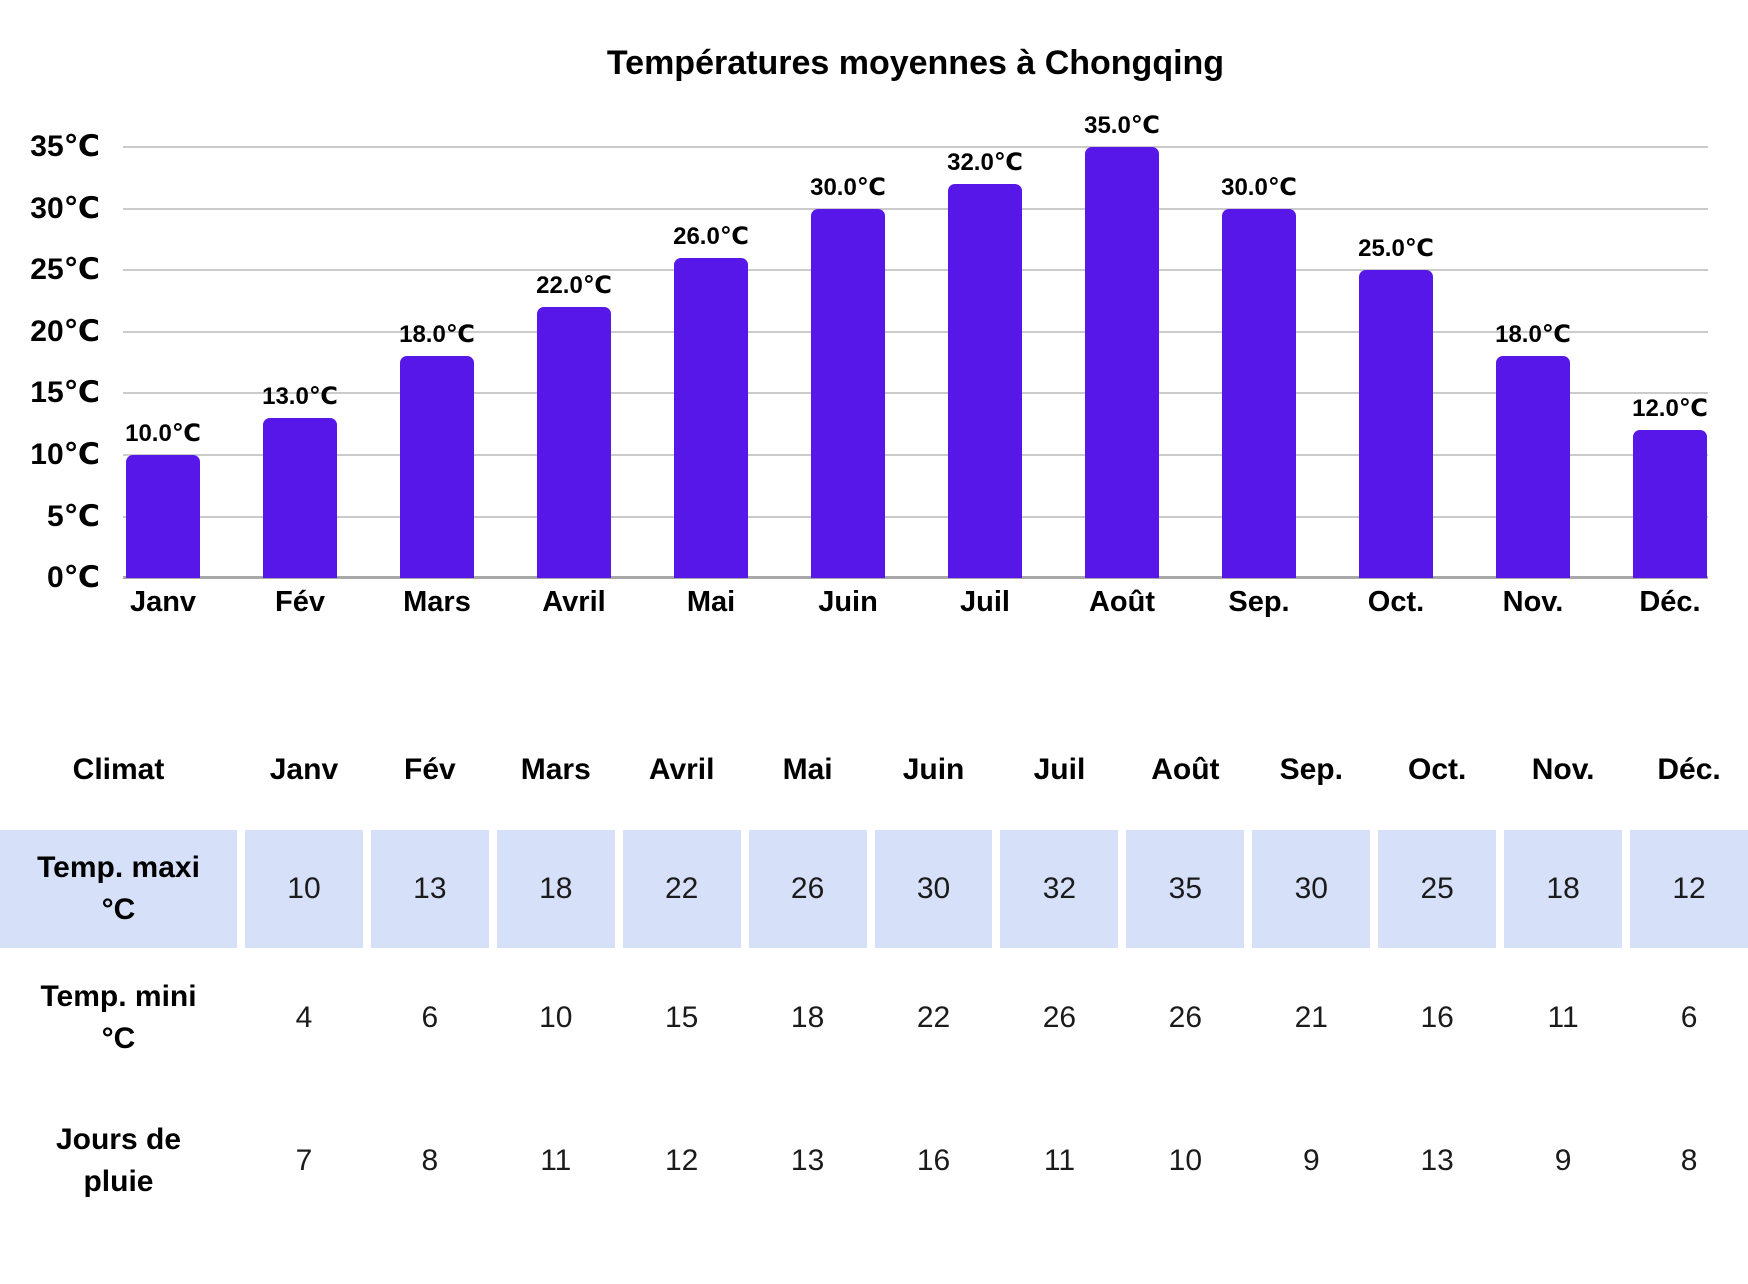  What do you see at coordinates (300, 498) in the screenshot?
I see `bar-Fév` at bounding box center [300, 498].